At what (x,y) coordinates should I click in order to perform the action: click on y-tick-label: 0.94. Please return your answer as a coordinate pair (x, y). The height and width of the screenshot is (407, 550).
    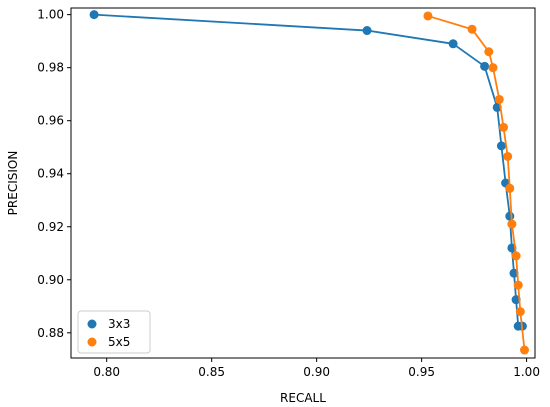
    Looking at the image, I should click on (50, 174).